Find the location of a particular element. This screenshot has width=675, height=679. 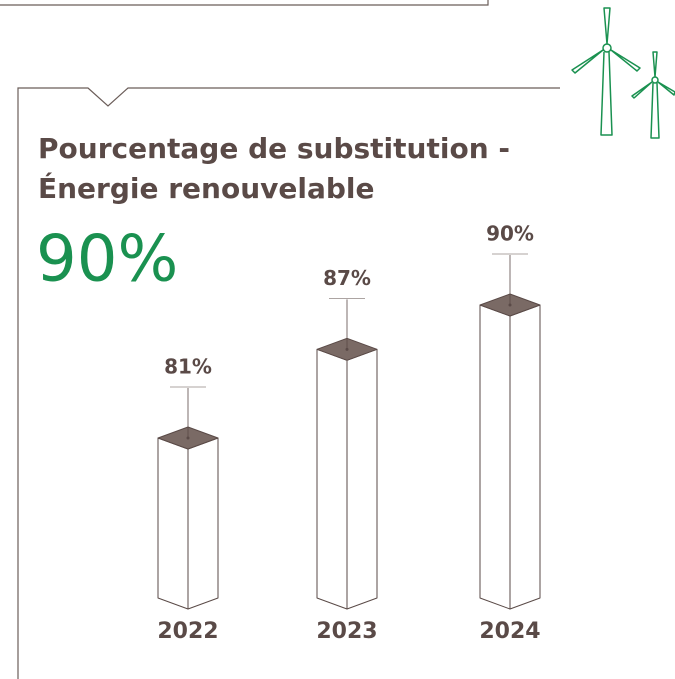

chart-title: Pourcentage de substitution - is located at coordinates (274, 148).